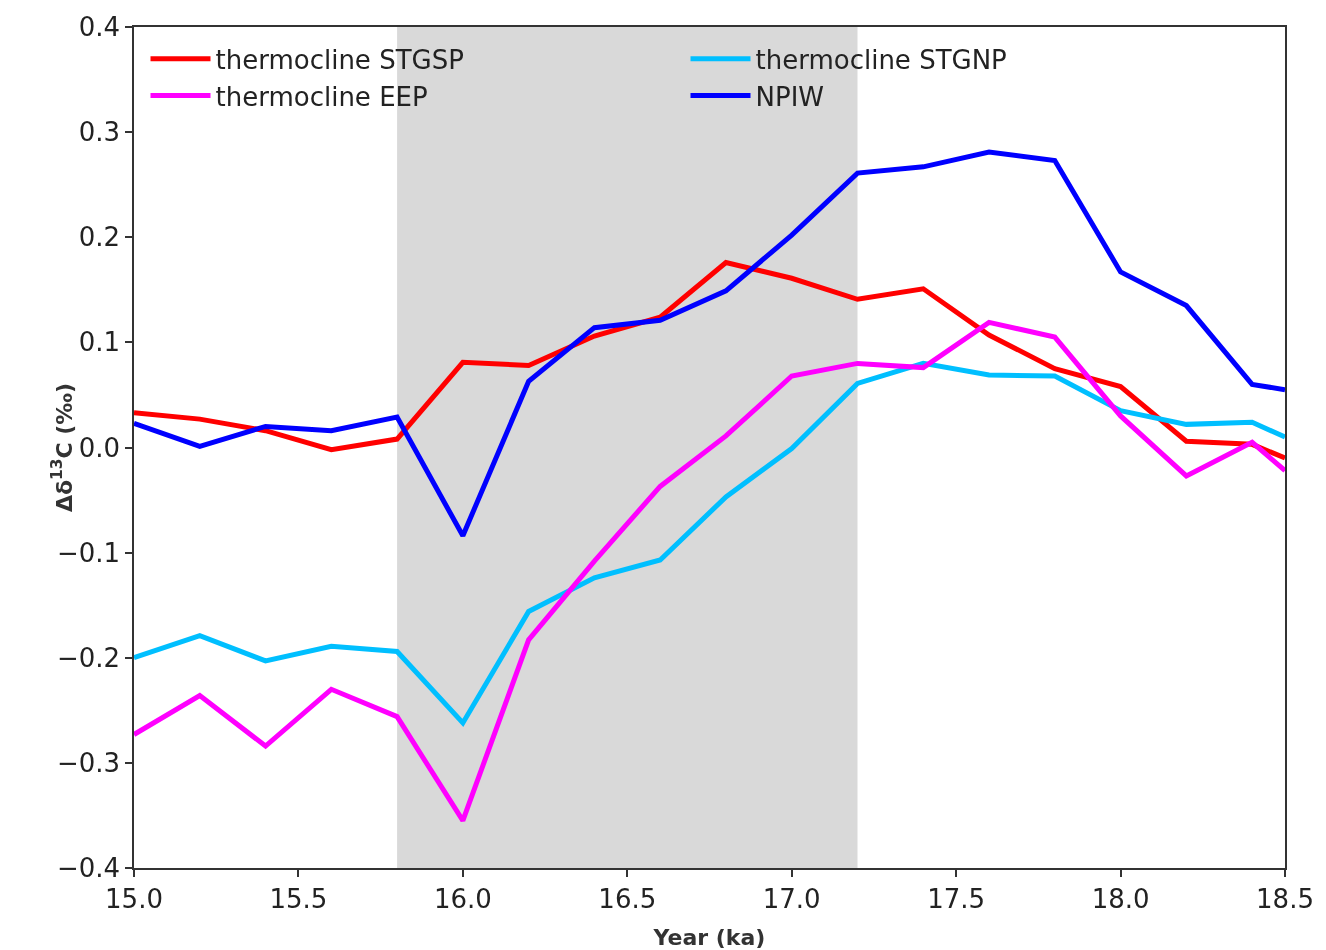 This screenshot has height=950, width=1326. I want to click on y-tick-label: 0.4, so click(99, 27).